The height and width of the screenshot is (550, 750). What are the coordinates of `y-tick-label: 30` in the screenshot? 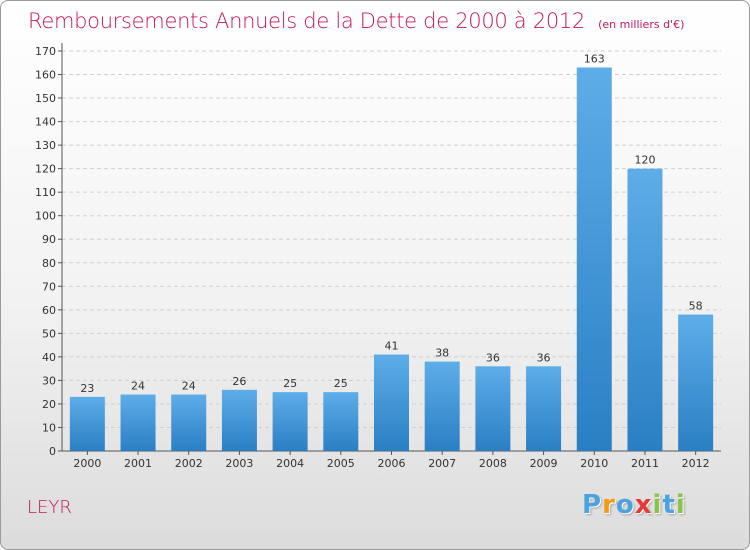 It's located at (49, 380).